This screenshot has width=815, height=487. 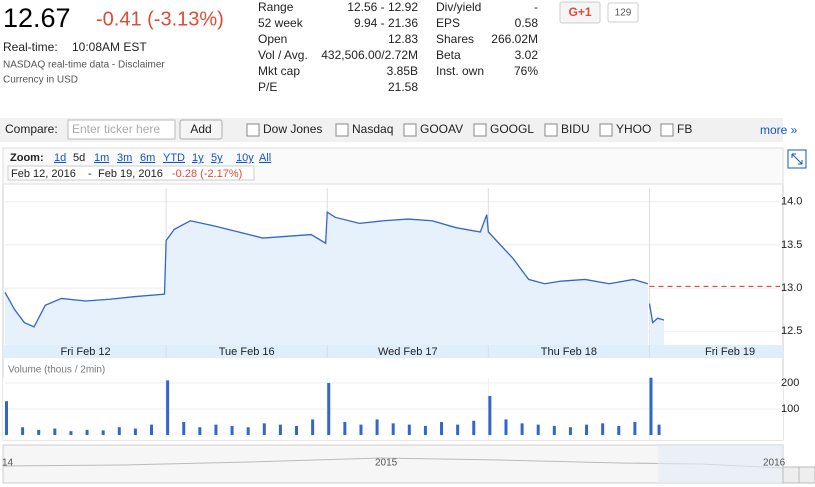 I want to click on price-change: -0.41 (-3.13%), so click(x=160, y=19).